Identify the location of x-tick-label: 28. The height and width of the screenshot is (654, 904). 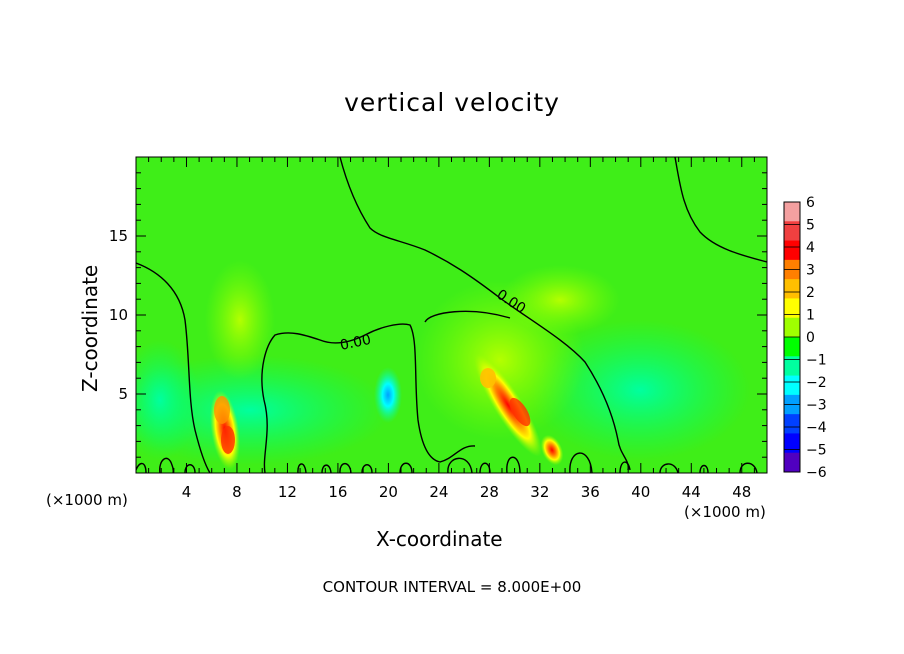
(489, 492).